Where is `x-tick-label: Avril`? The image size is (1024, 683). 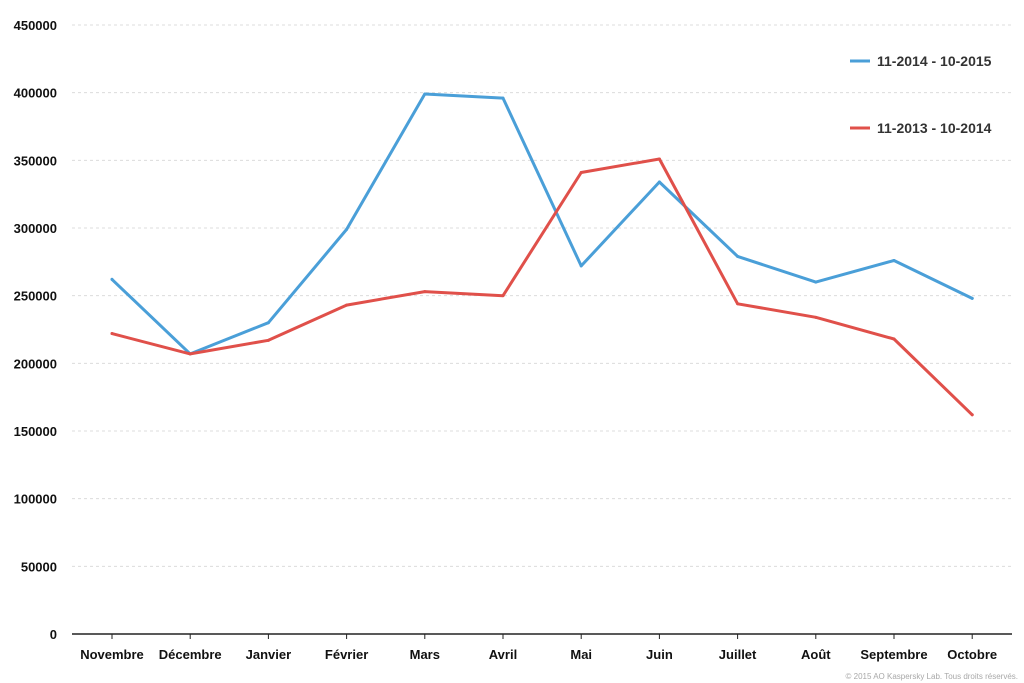 x-tick-label: Avril is located at coordinates (503, 654).